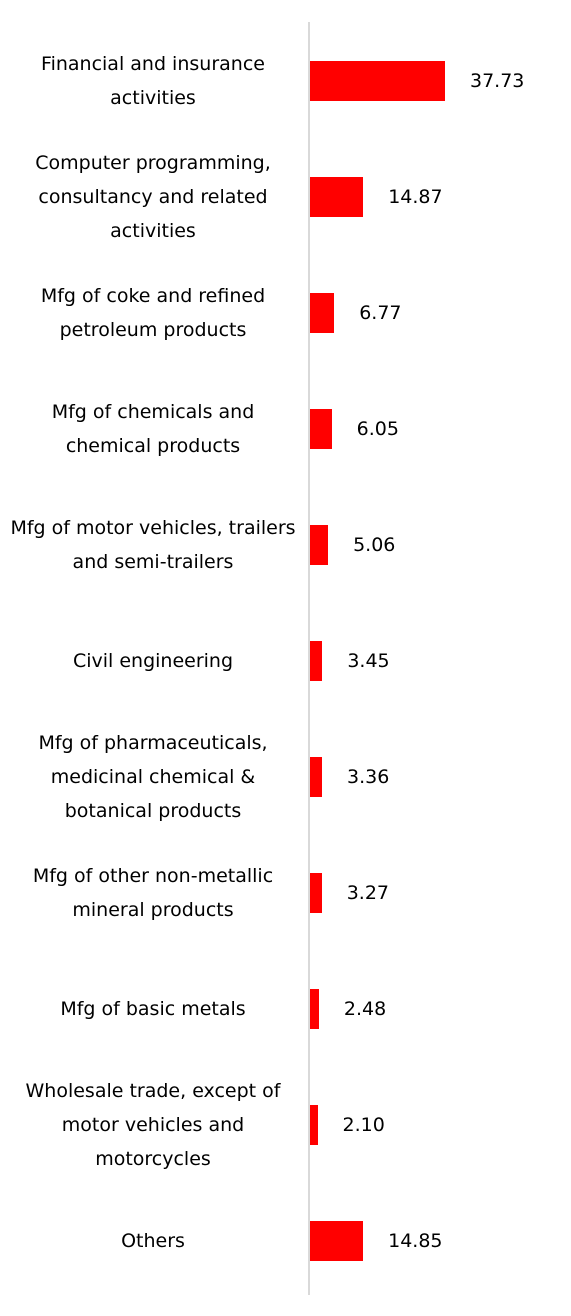 This screenshot has width=571, height=1316. What do you see at coordinates (415, 197) in the screenshot?
I see `value-label: 14.87` at bounding box center [415, 197].